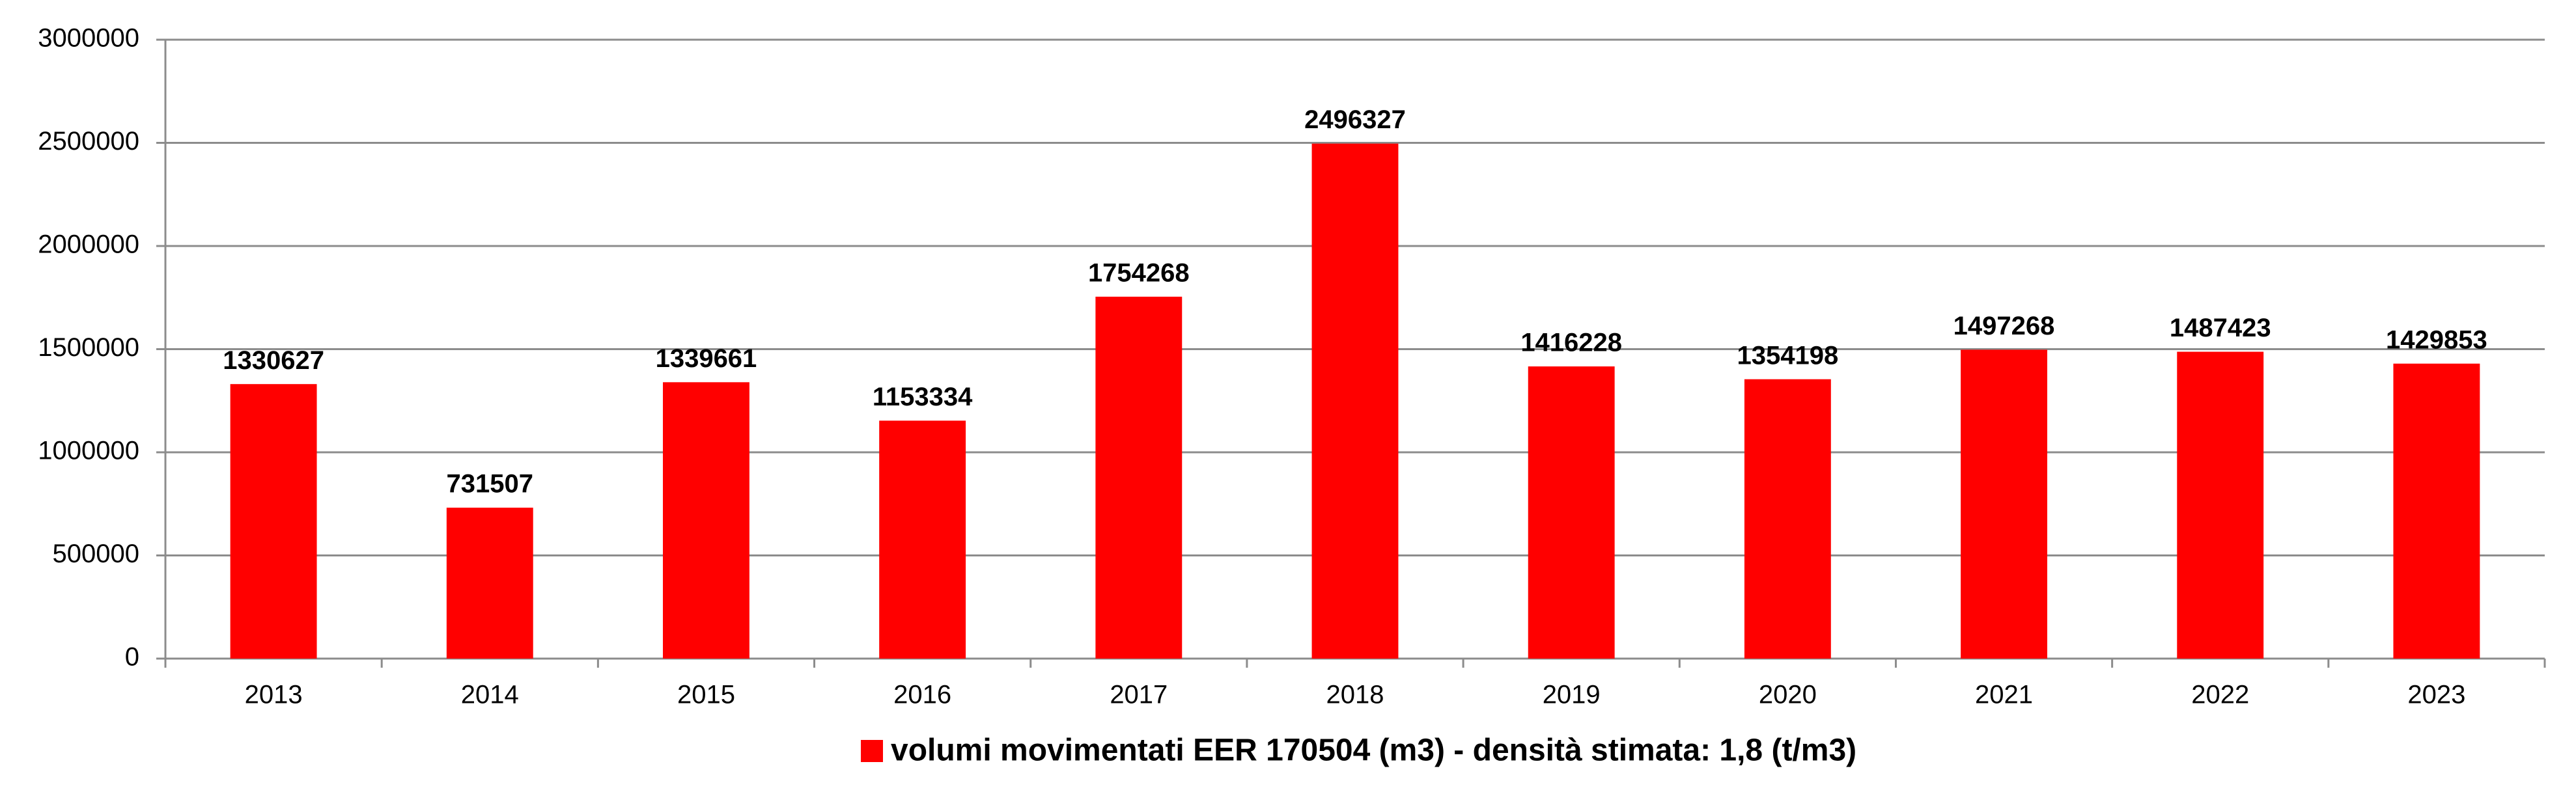 This screenshot has width=2576, height=792. Describe the element at coordinates (89, 451) in the screenshot. I see `y-tick-label: 1000000` at that location.